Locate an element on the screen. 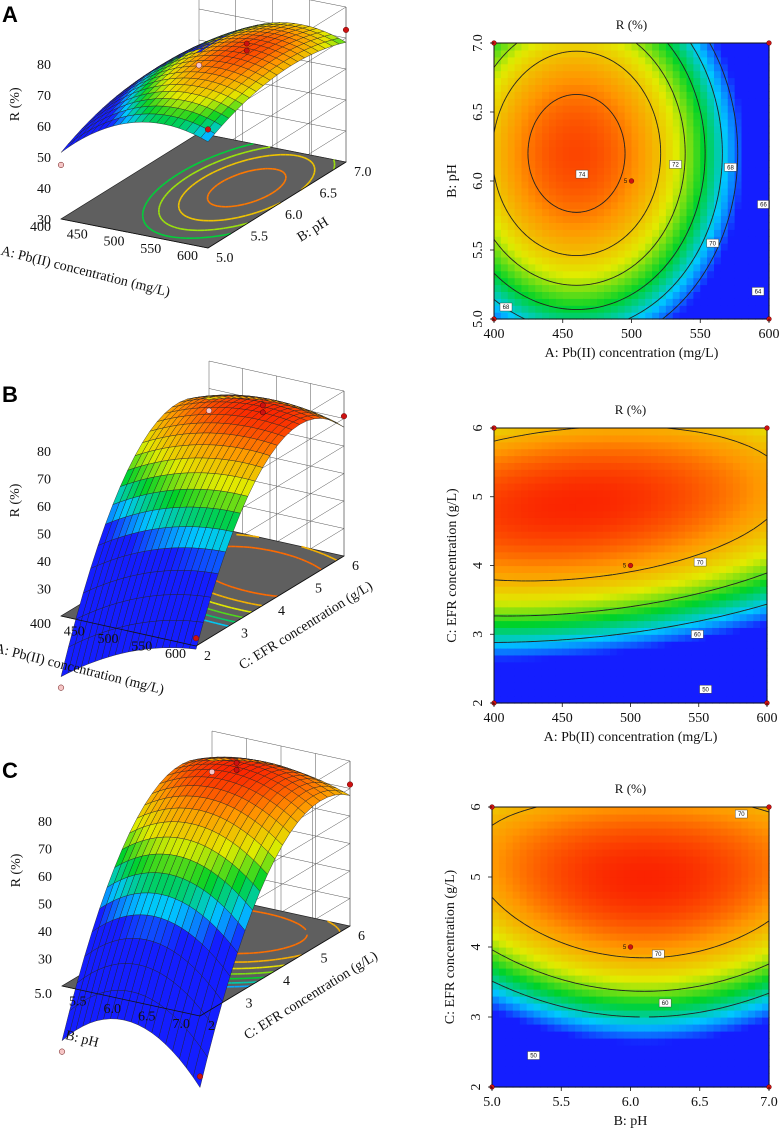 Image resolution: width=782 pixels, height=1140 pixels. design-point is located at coordinates (350, 784).